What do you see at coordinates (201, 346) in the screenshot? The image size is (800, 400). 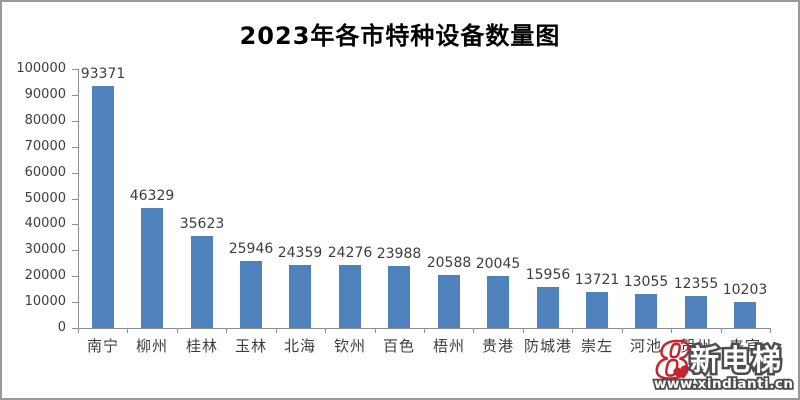 I see `x-axis-category-label: 桂林` at bounding box center [201, 346].